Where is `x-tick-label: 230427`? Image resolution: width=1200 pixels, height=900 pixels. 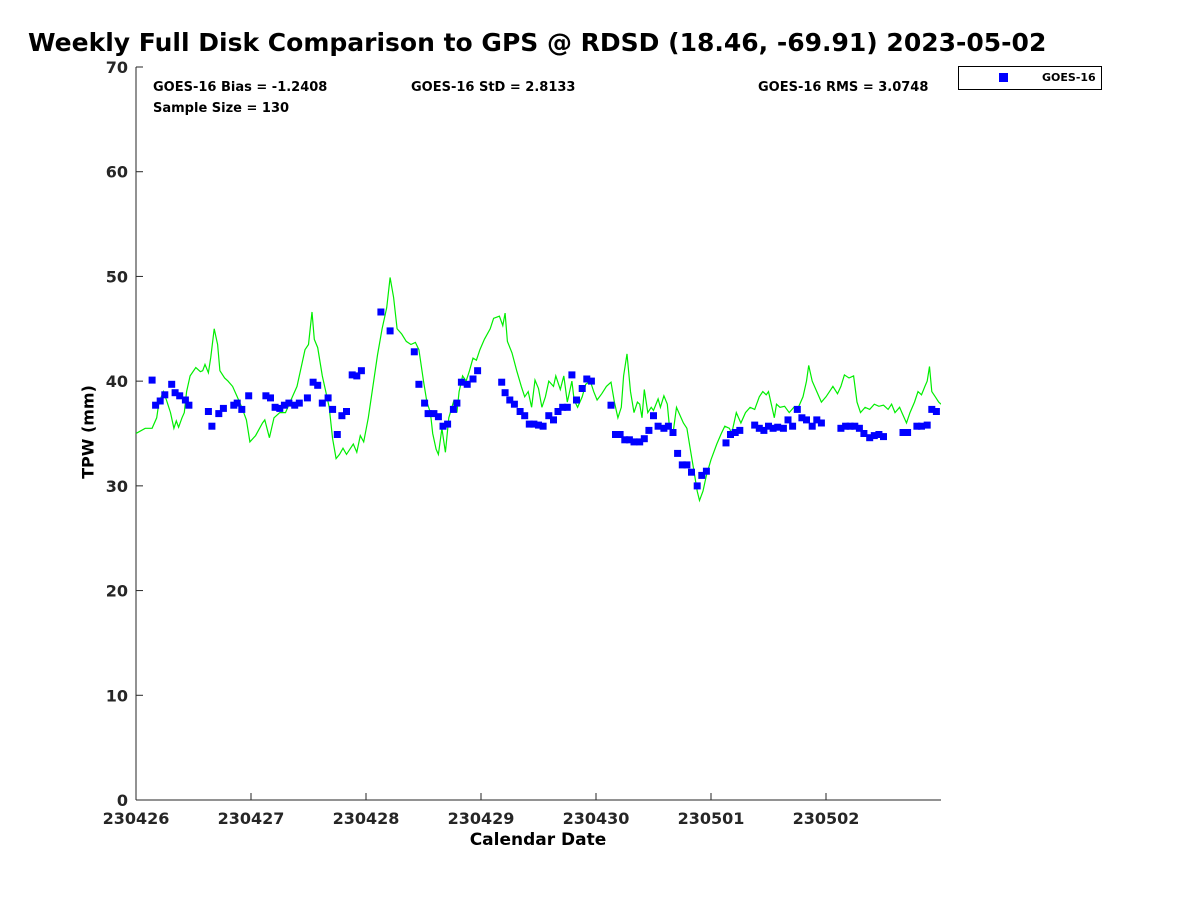
x-tick-label: 230427 is located at coordinates (251, 818).